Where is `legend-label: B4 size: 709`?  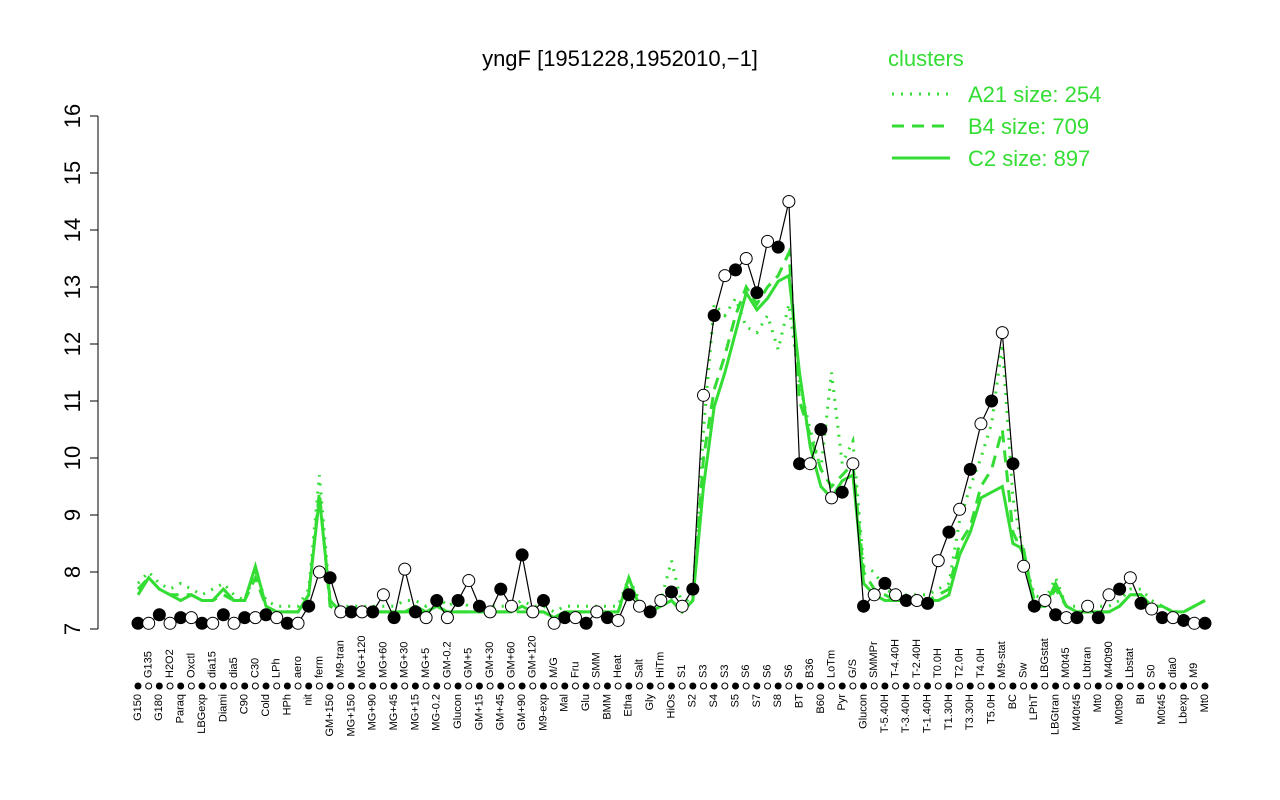
legend-label: B4 size: 709 is located at coordinates (1028, 126).